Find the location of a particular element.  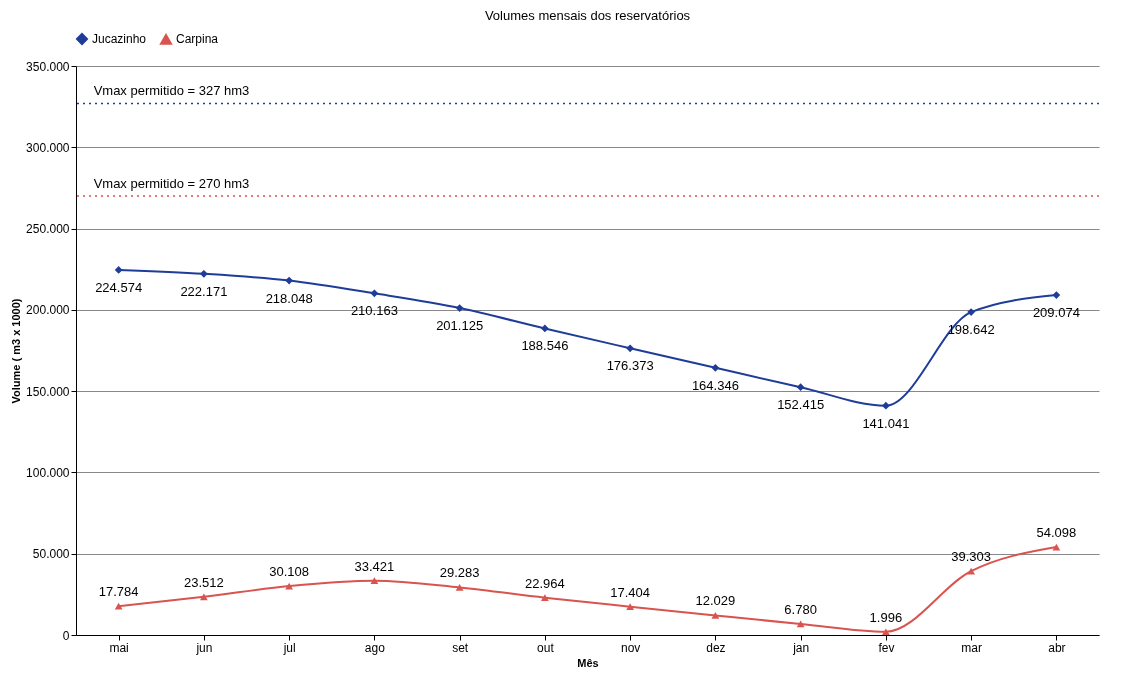

data-label: 176.373 is located at coordinates (630, 366).